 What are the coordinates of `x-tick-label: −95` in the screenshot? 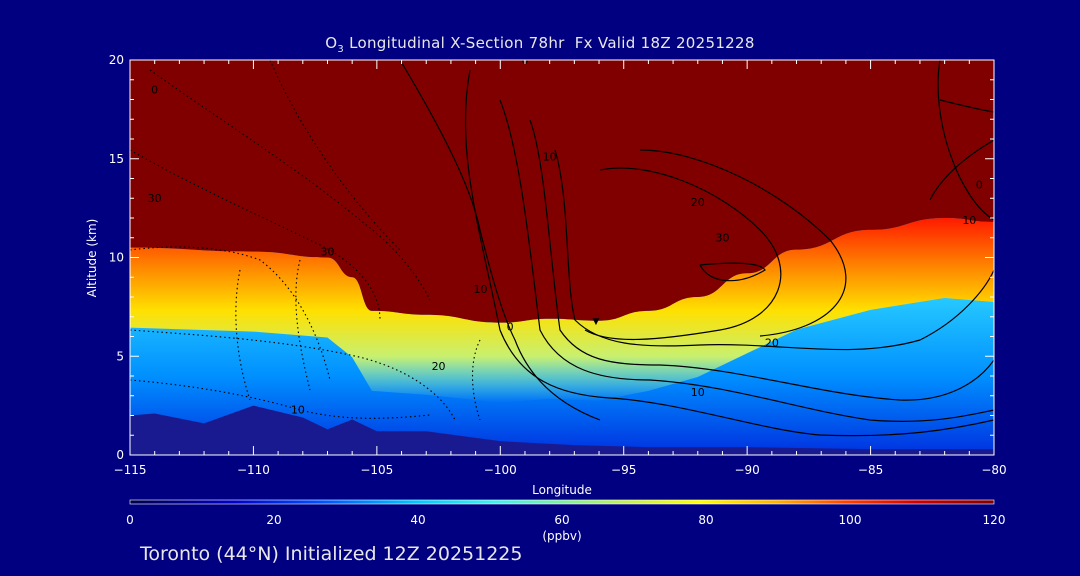 It's located at (623, 470).